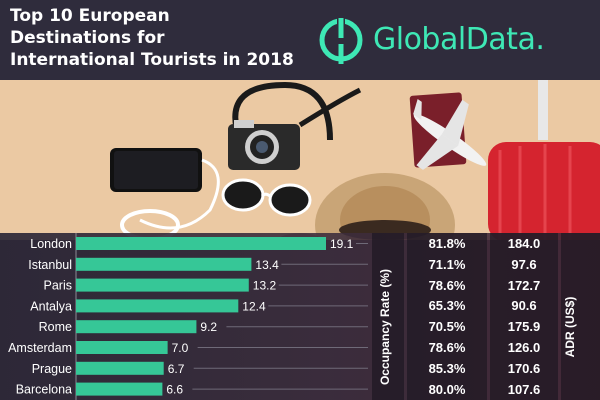 The image size is (600, 400). Describe the element at coordinates (342, 244) in the screenshot. I see `data-label: 19.1` at that location.